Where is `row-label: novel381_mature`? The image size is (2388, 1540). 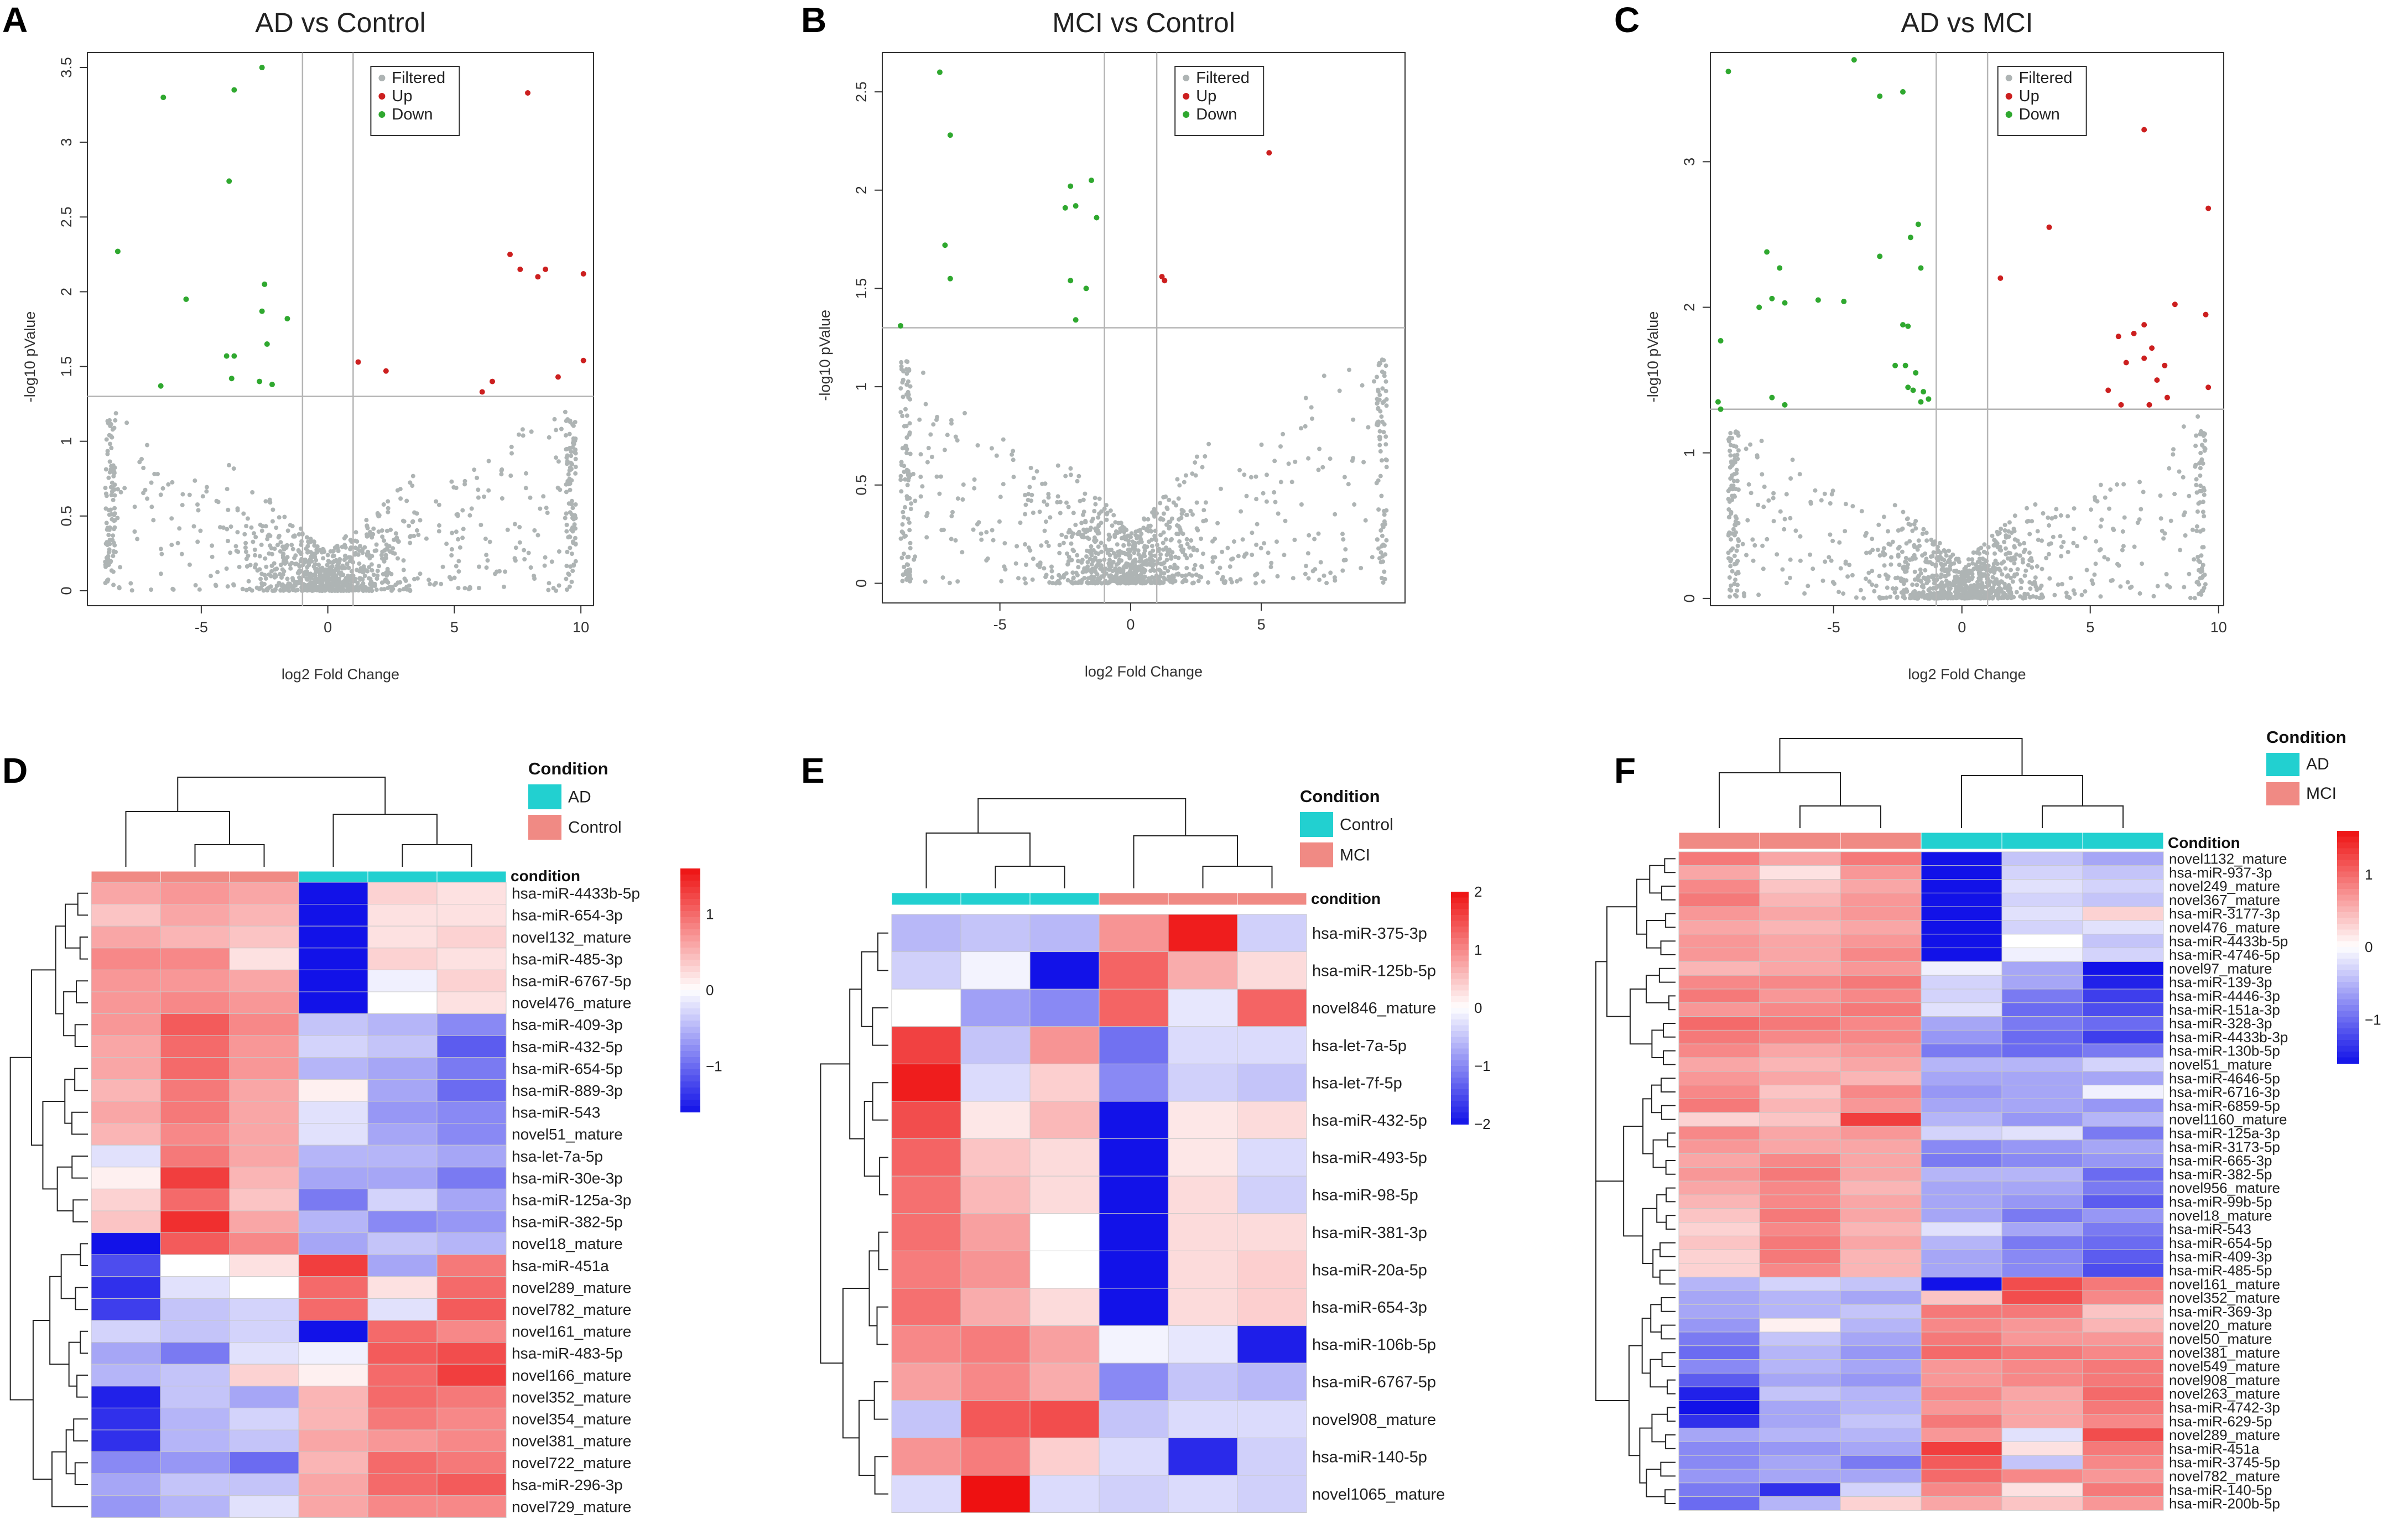 row-label: novel381_mature is located at coordinates (571, 1441).